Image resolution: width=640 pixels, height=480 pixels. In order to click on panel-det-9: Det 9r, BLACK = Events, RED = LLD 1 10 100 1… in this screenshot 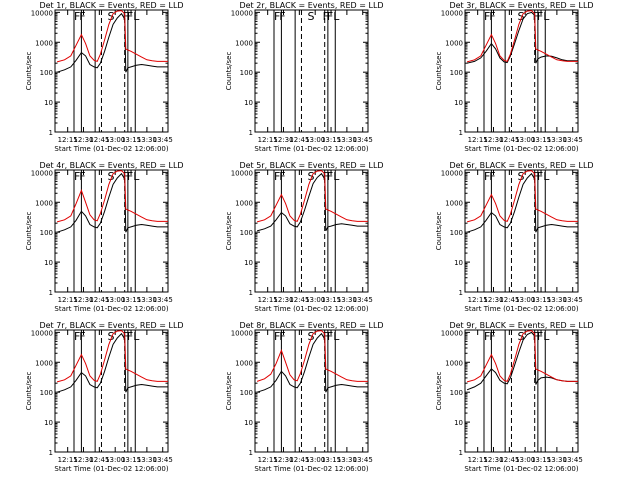, I will do `click(514, 397)`.